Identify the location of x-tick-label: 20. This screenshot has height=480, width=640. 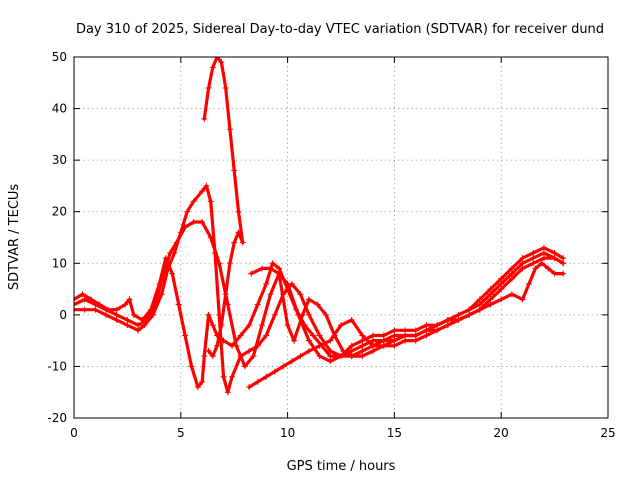
(501, 433).